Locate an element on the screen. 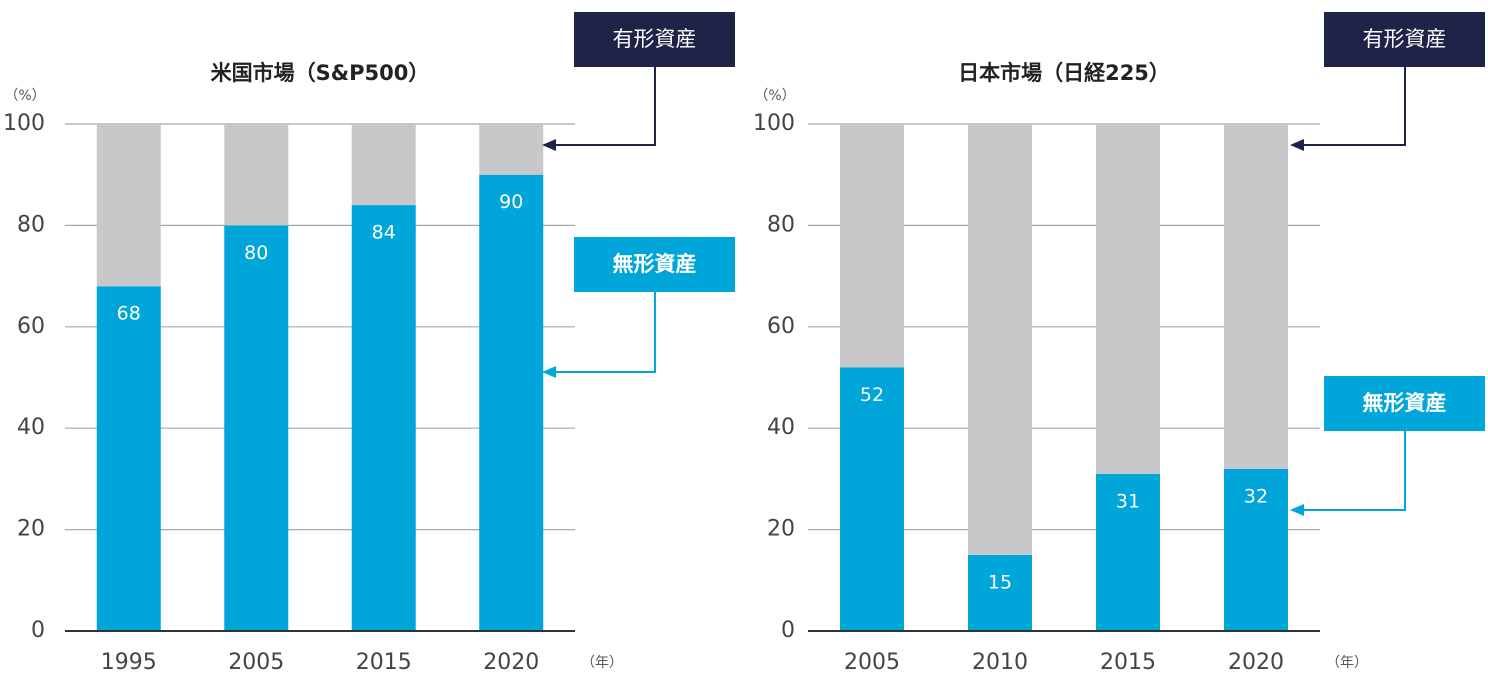 Image resolution: width=1488 pixels, height=696 pixels. x-tick-label: 2010 is located at coordinates (1000, 662).